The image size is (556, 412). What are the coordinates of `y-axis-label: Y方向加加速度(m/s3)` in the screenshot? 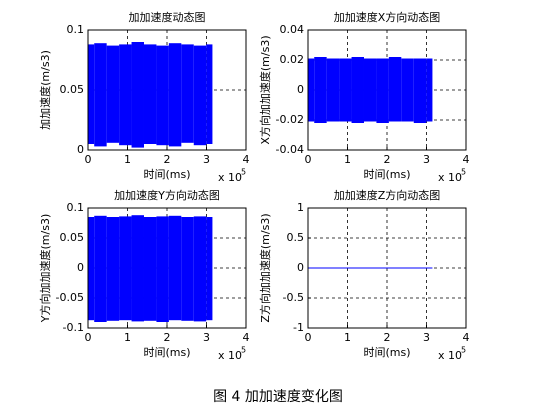 It's located at (45, 268).